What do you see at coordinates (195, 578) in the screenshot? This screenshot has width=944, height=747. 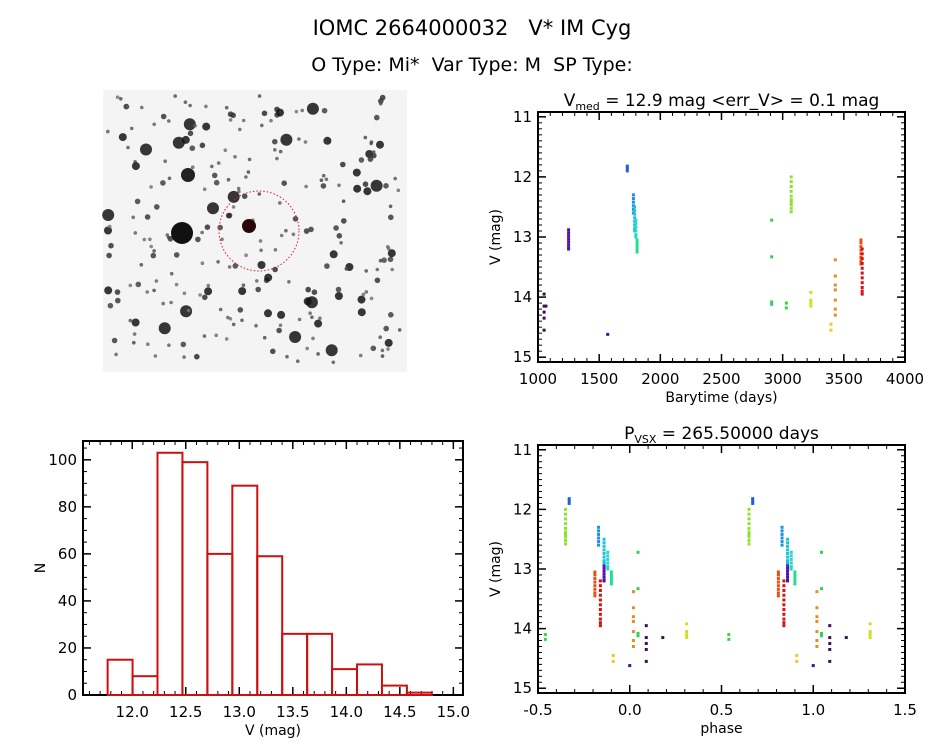 I see `histogram-bar` at bounding box center [195, 578].